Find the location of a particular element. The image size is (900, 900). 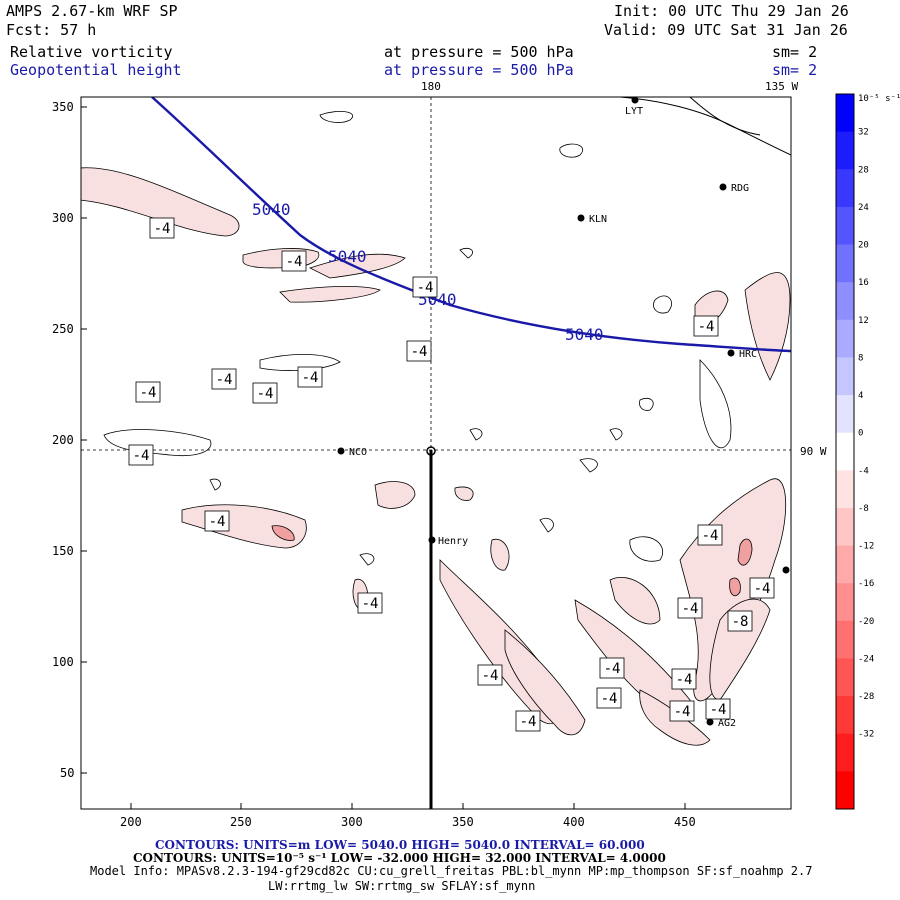

coastline is located at coordinates (705, 126).